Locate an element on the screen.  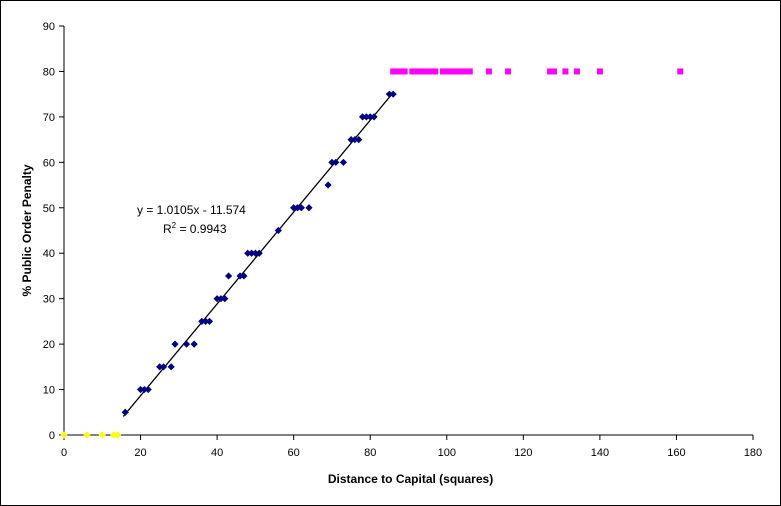
r-squared-value: = 0.9943 is located at coordinates (201, 229).